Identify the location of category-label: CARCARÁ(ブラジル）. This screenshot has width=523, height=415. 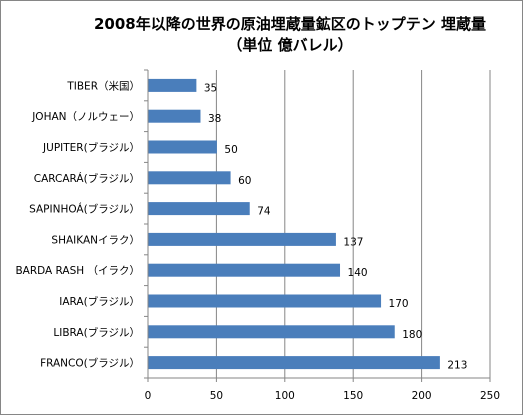
(87, 178).